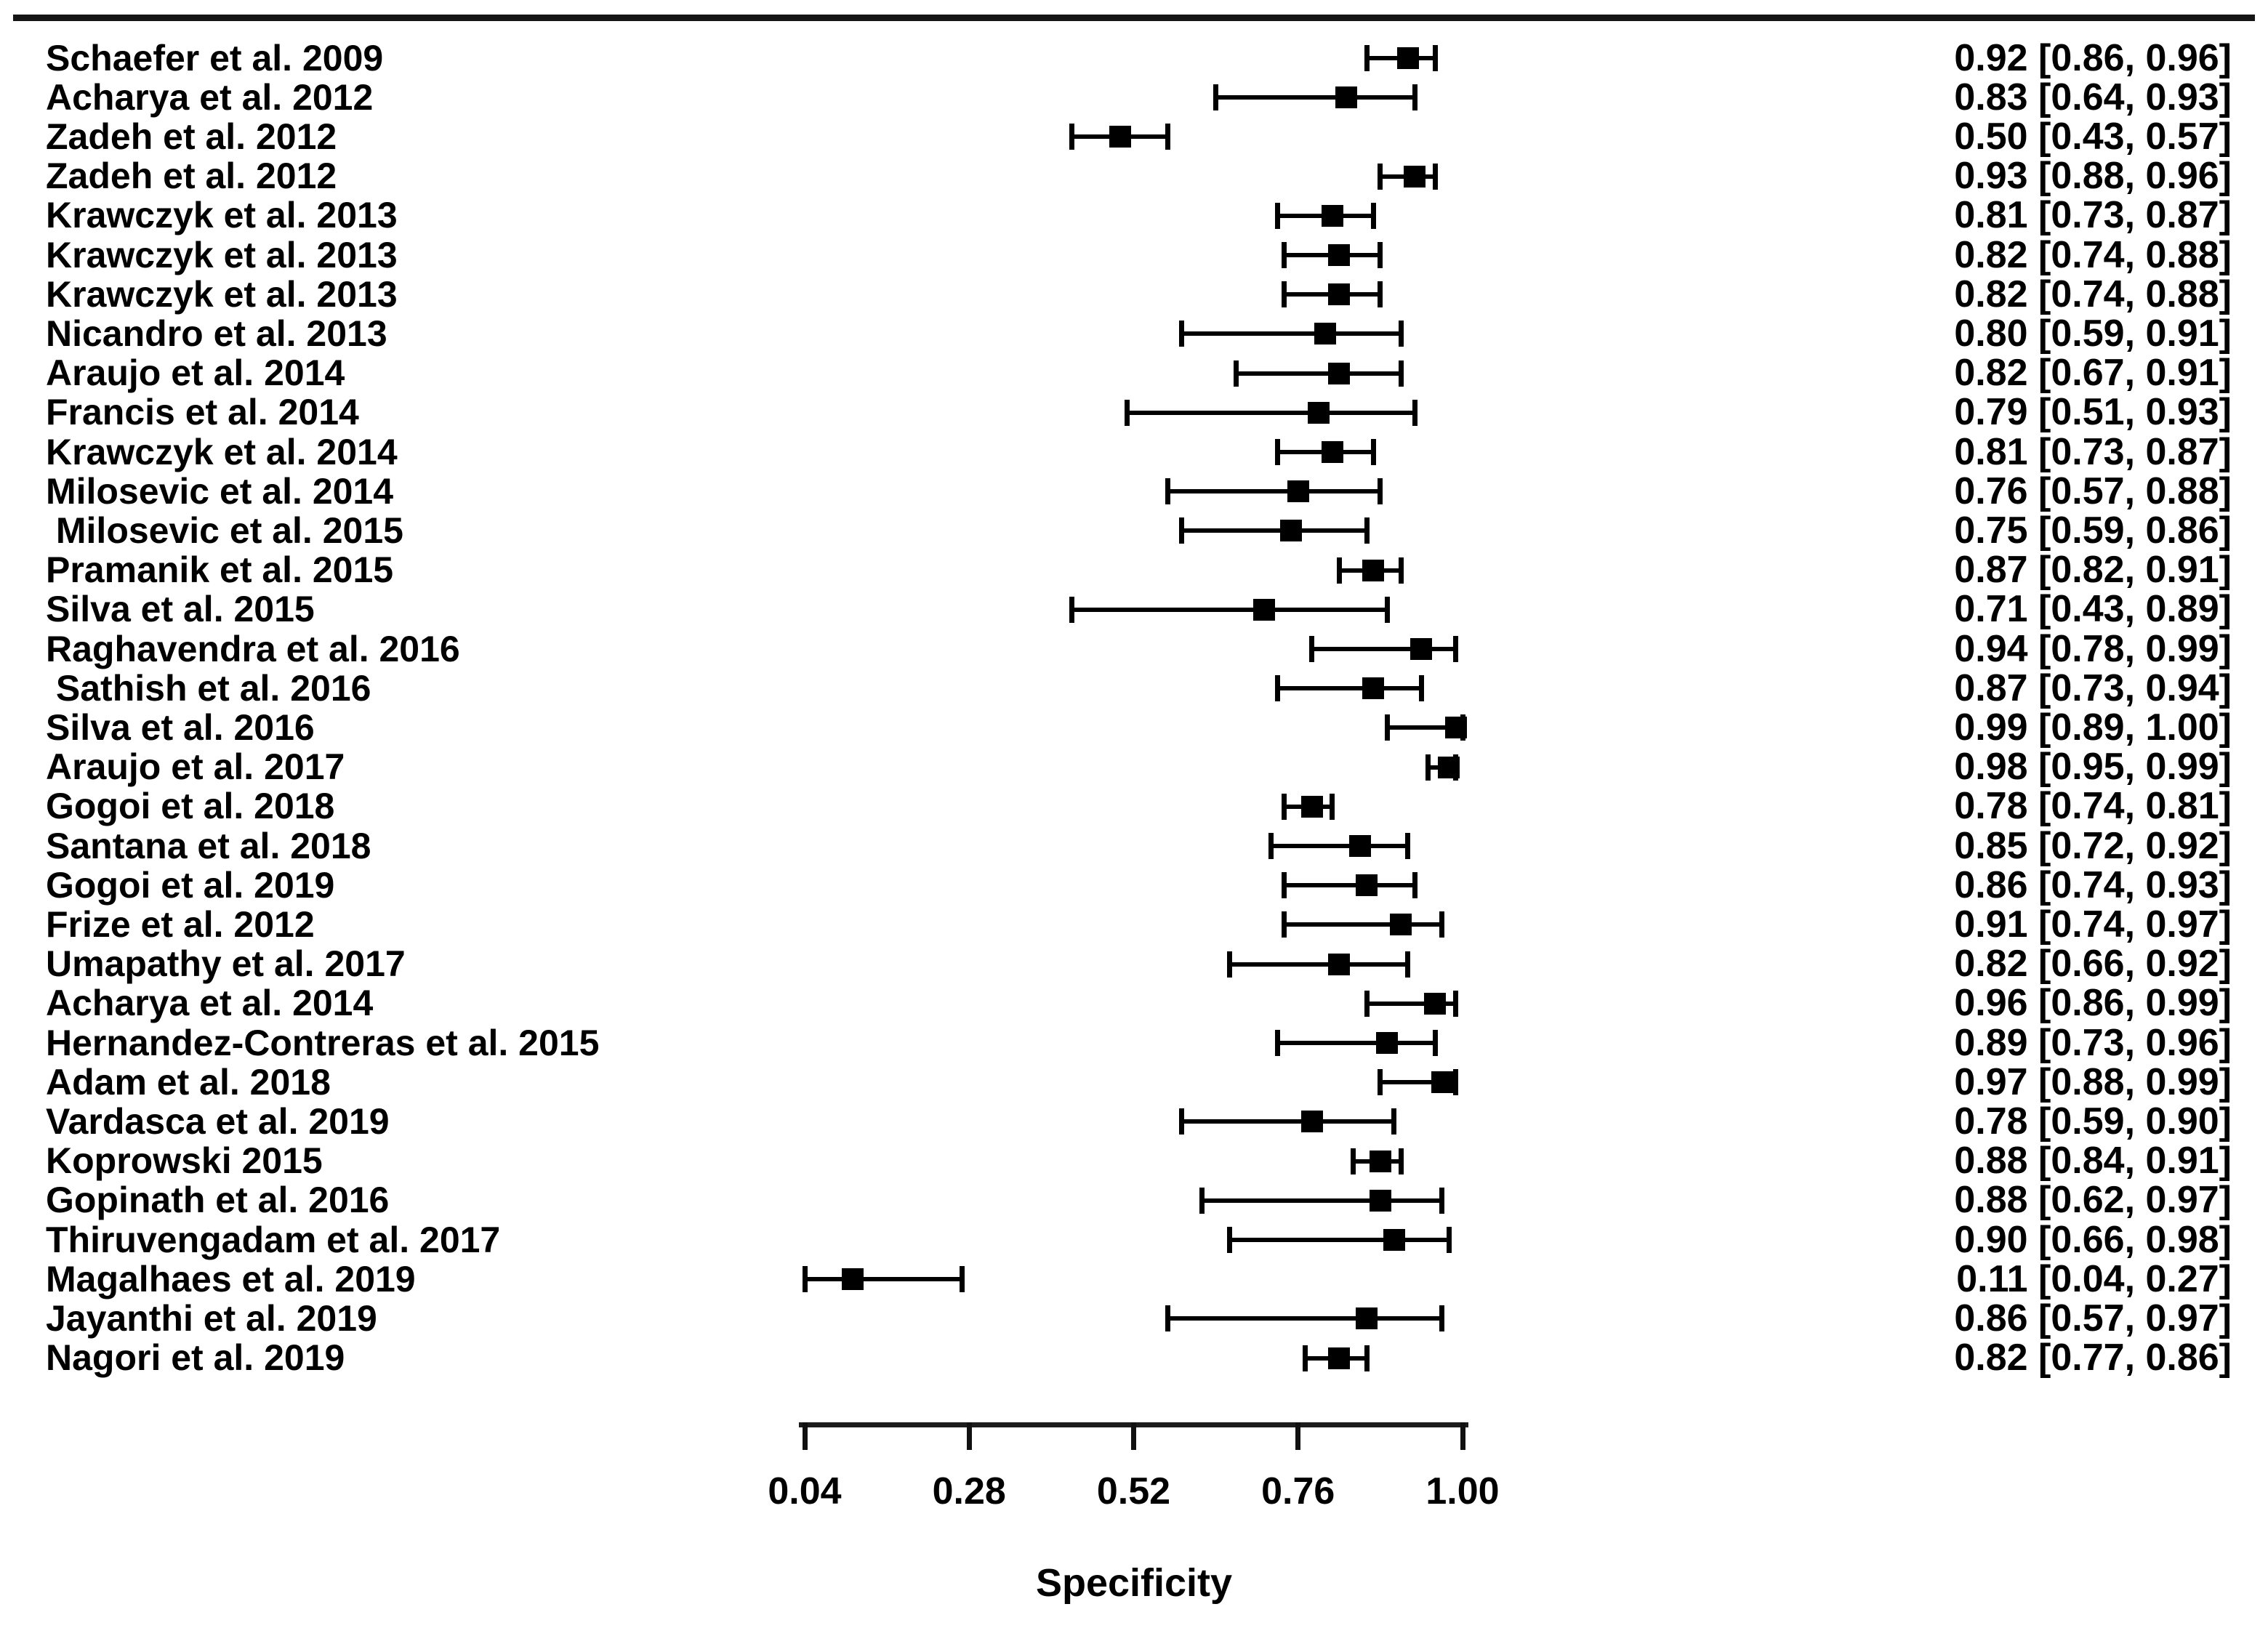 This screenshot has height=1628, width=2268. What do you see at coordinates (2093, 1161) in the screenshot?
I see `estimate-ci-value: 0.88 [0.84, 0.91]` at bounding box center [2093, 1161].